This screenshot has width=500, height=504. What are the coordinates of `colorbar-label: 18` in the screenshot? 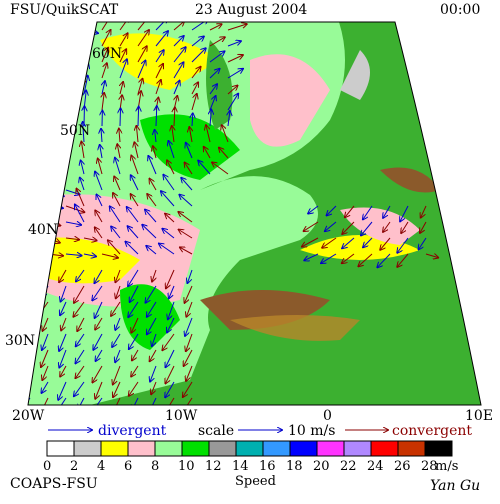 It's located at (294, 466).